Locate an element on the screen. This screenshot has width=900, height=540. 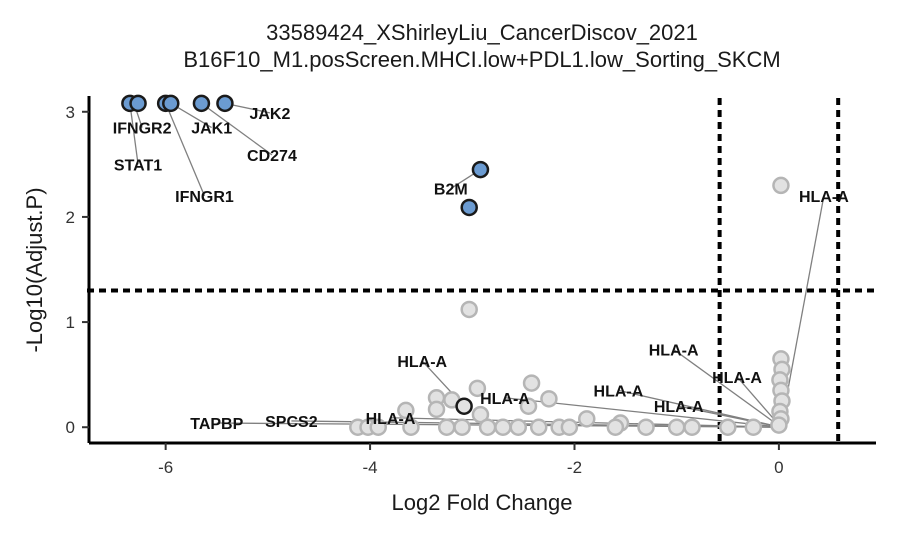
x-axis-ticks: -6 -4 -2 0 is located at coordinates (471, 460).